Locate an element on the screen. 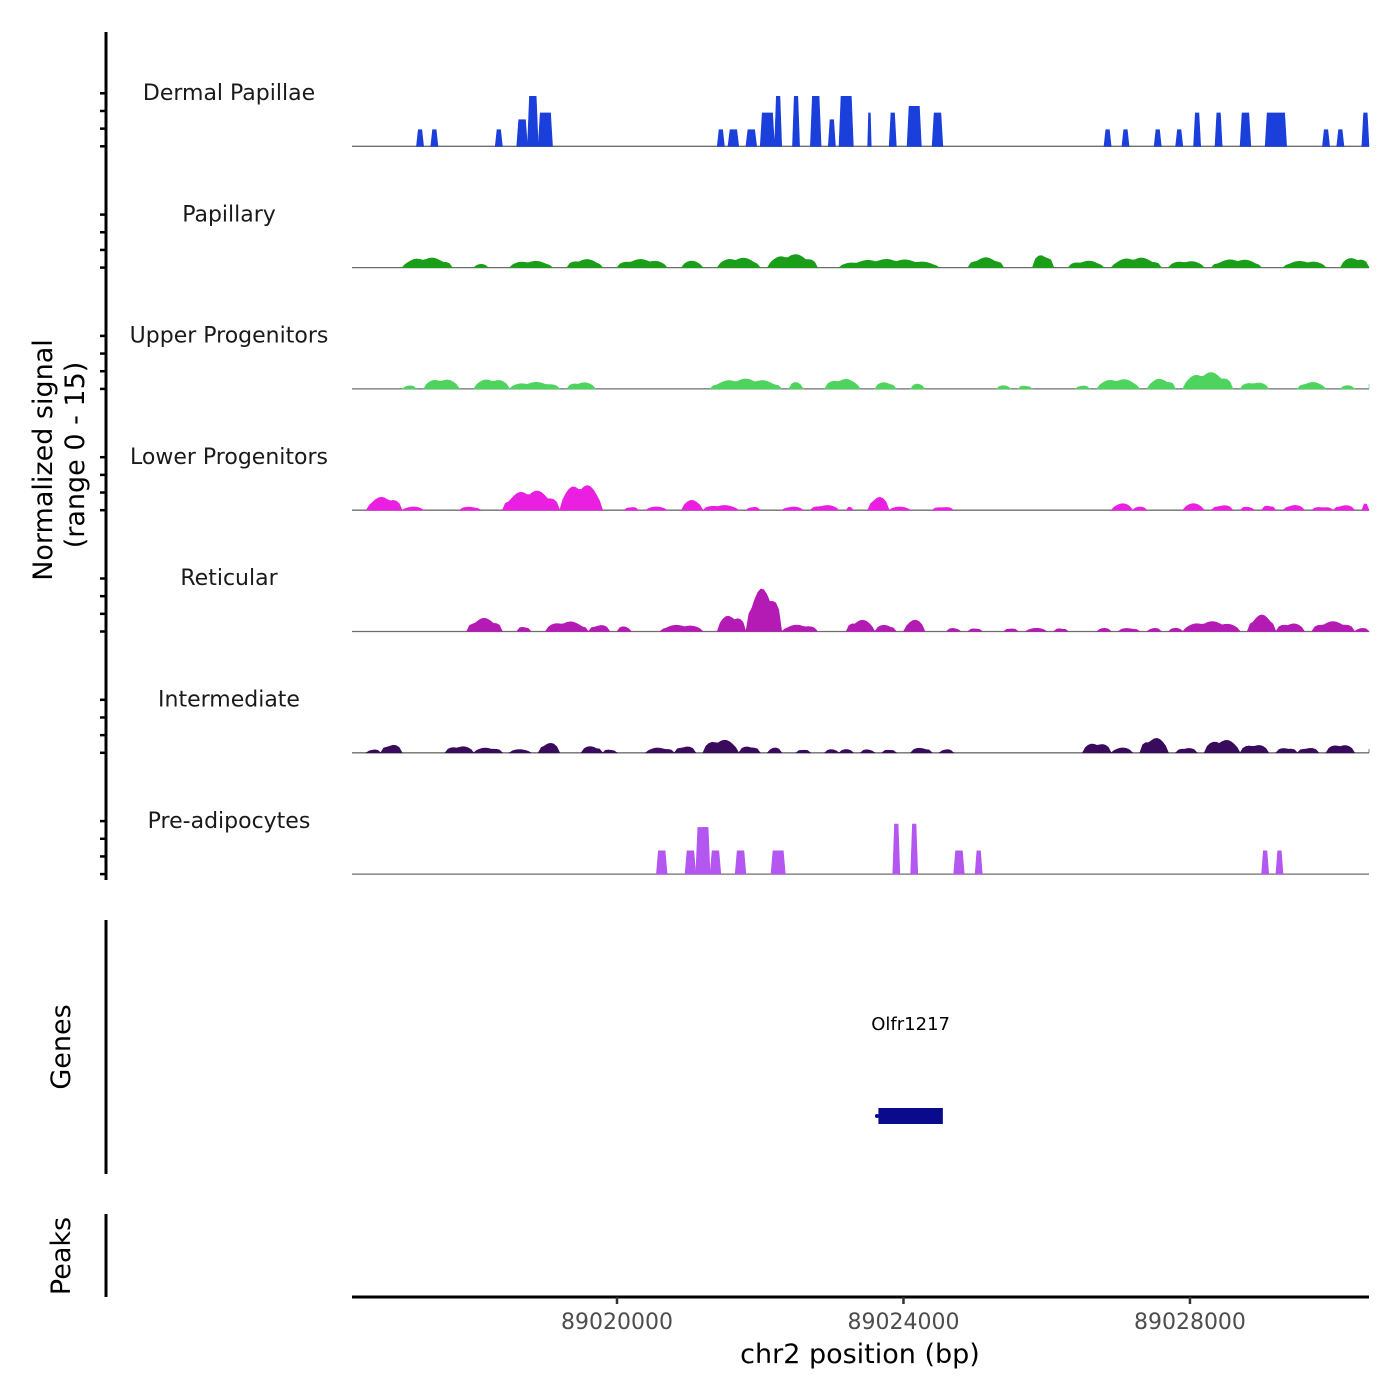 This screenshot has height=1400, width=1400. track-label: Pre-adipocytes is located at coordinates (229, 821).